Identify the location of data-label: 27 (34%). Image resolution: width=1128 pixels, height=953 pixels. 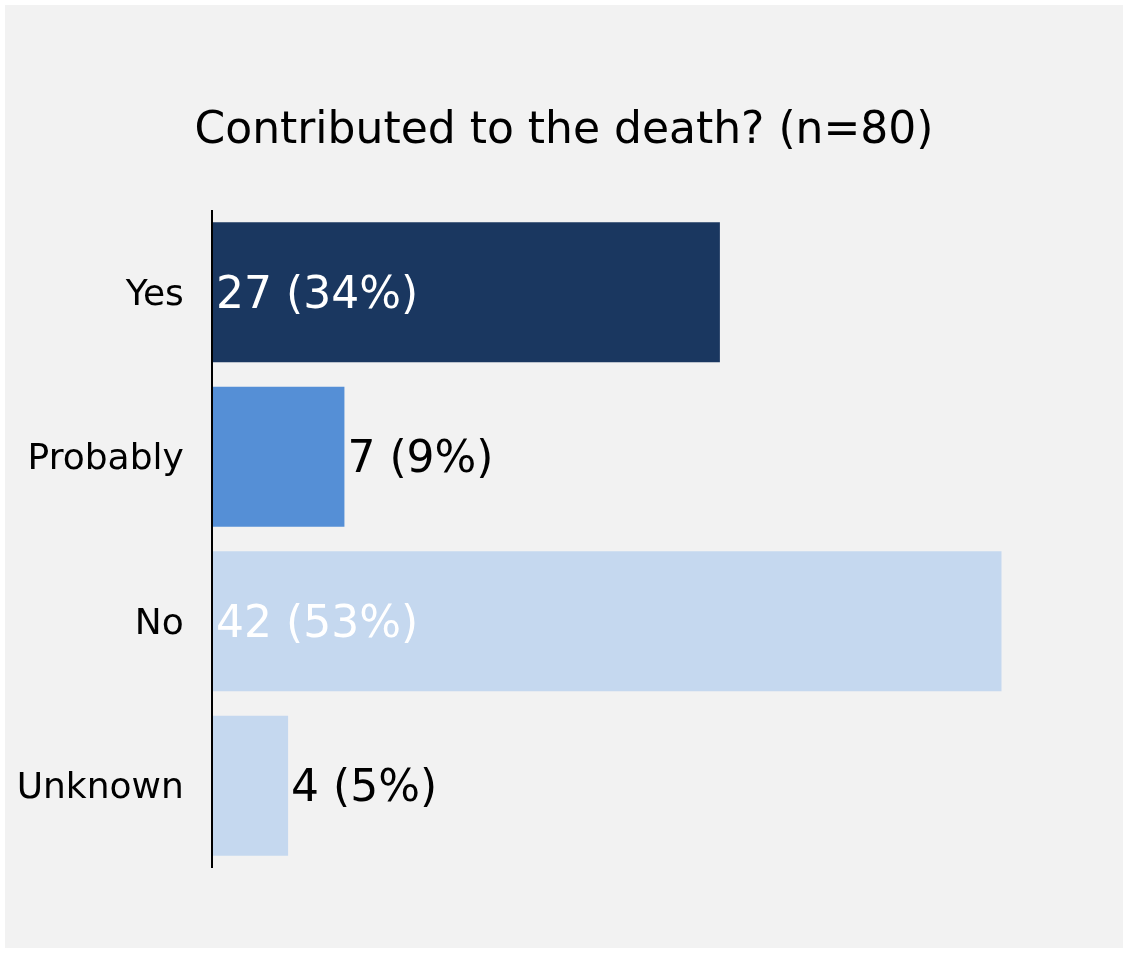
(317, 292).